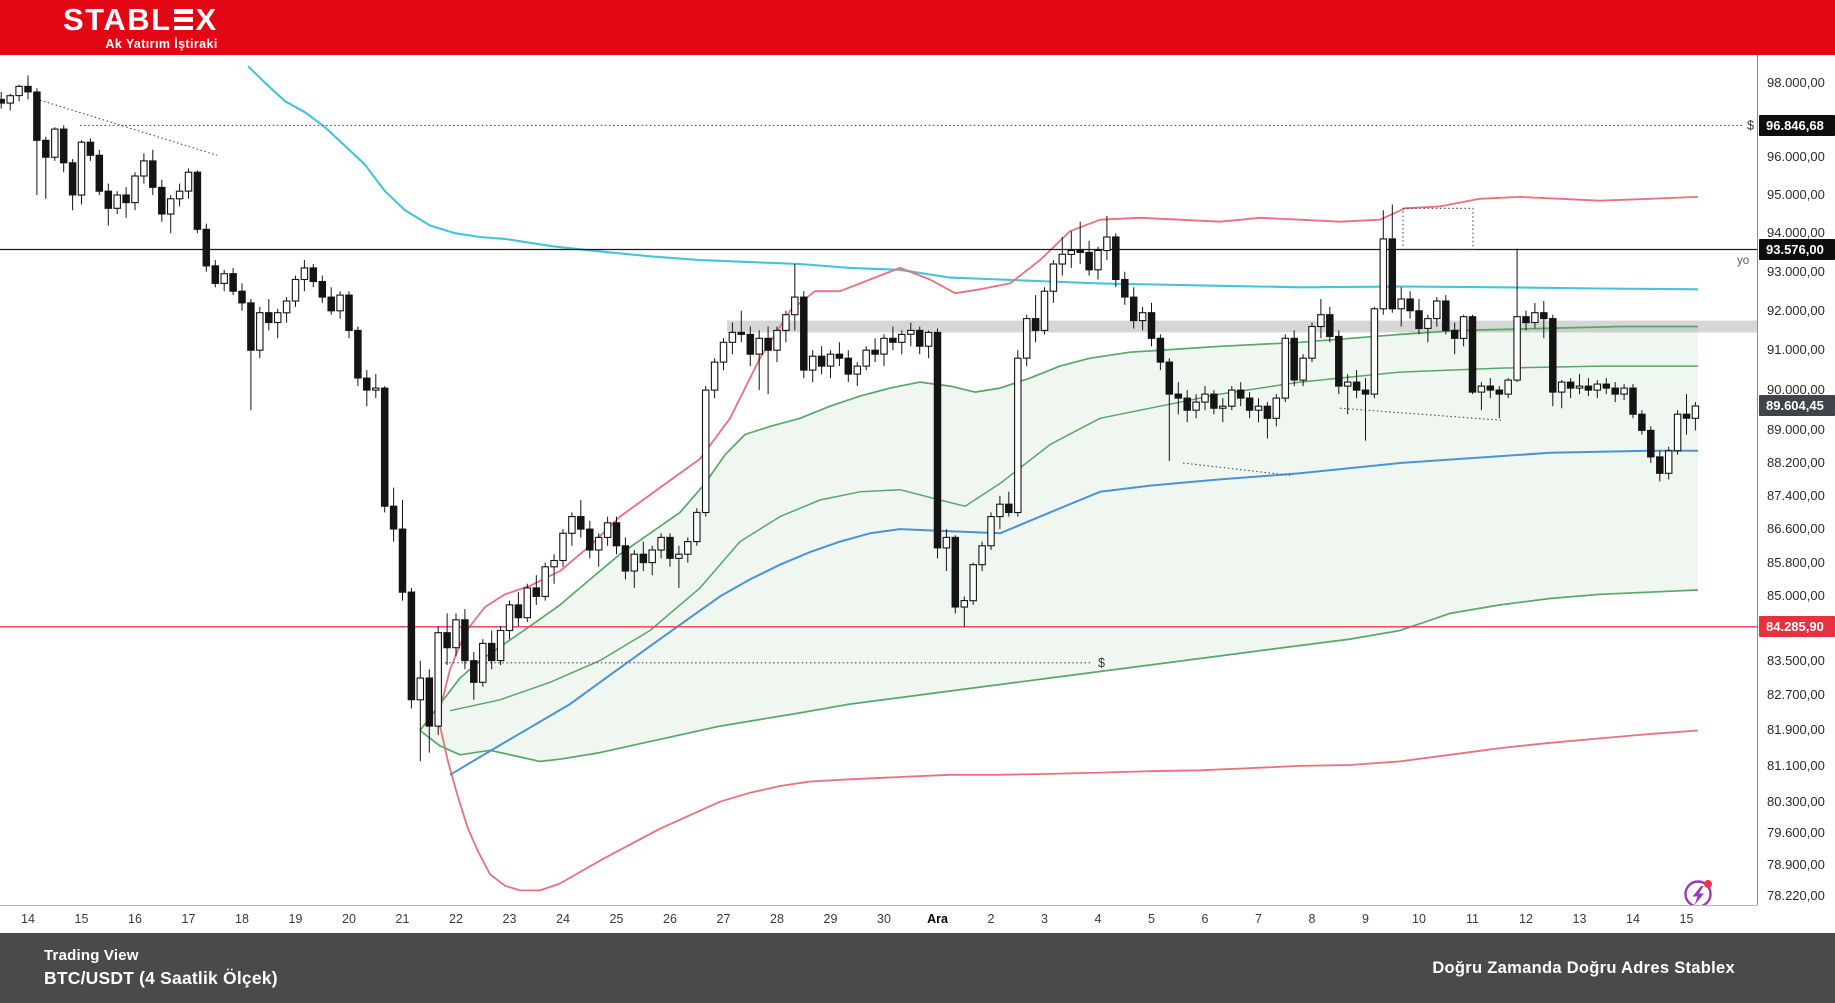 This screenshot has width=1835, height=1003. Describe the element at coordinates (1438, 228) in the screenshot. I see `dotted-annotation-box` at that location.